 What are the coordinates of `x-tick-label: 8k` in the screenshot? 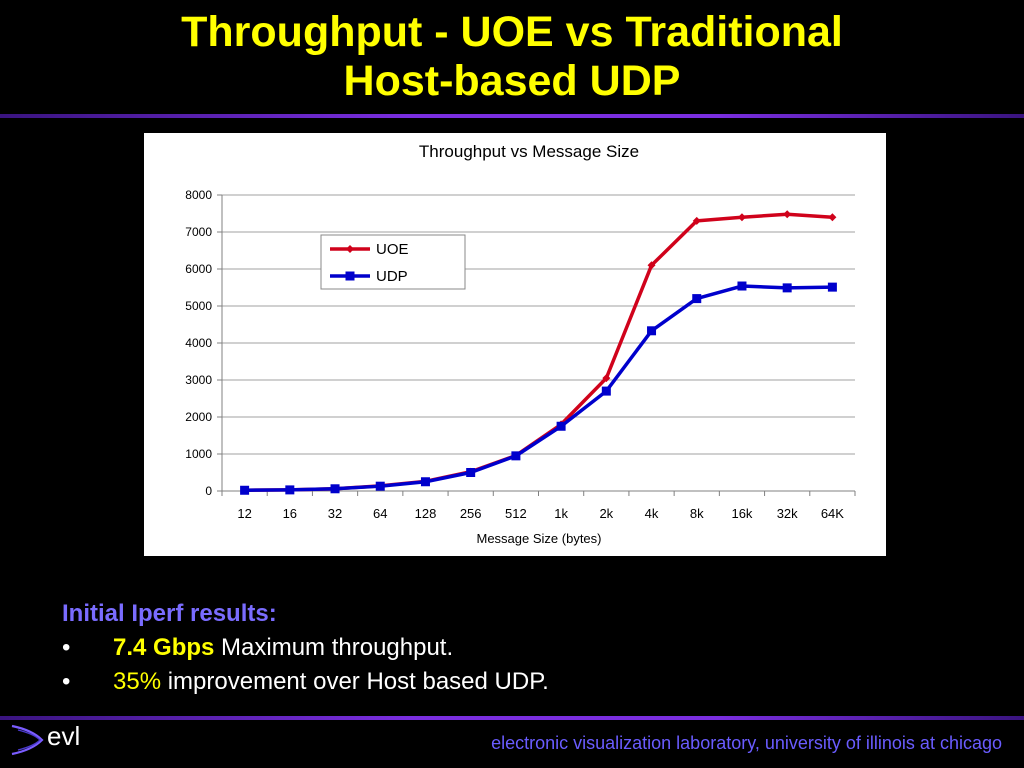 It's located at (697, 513).